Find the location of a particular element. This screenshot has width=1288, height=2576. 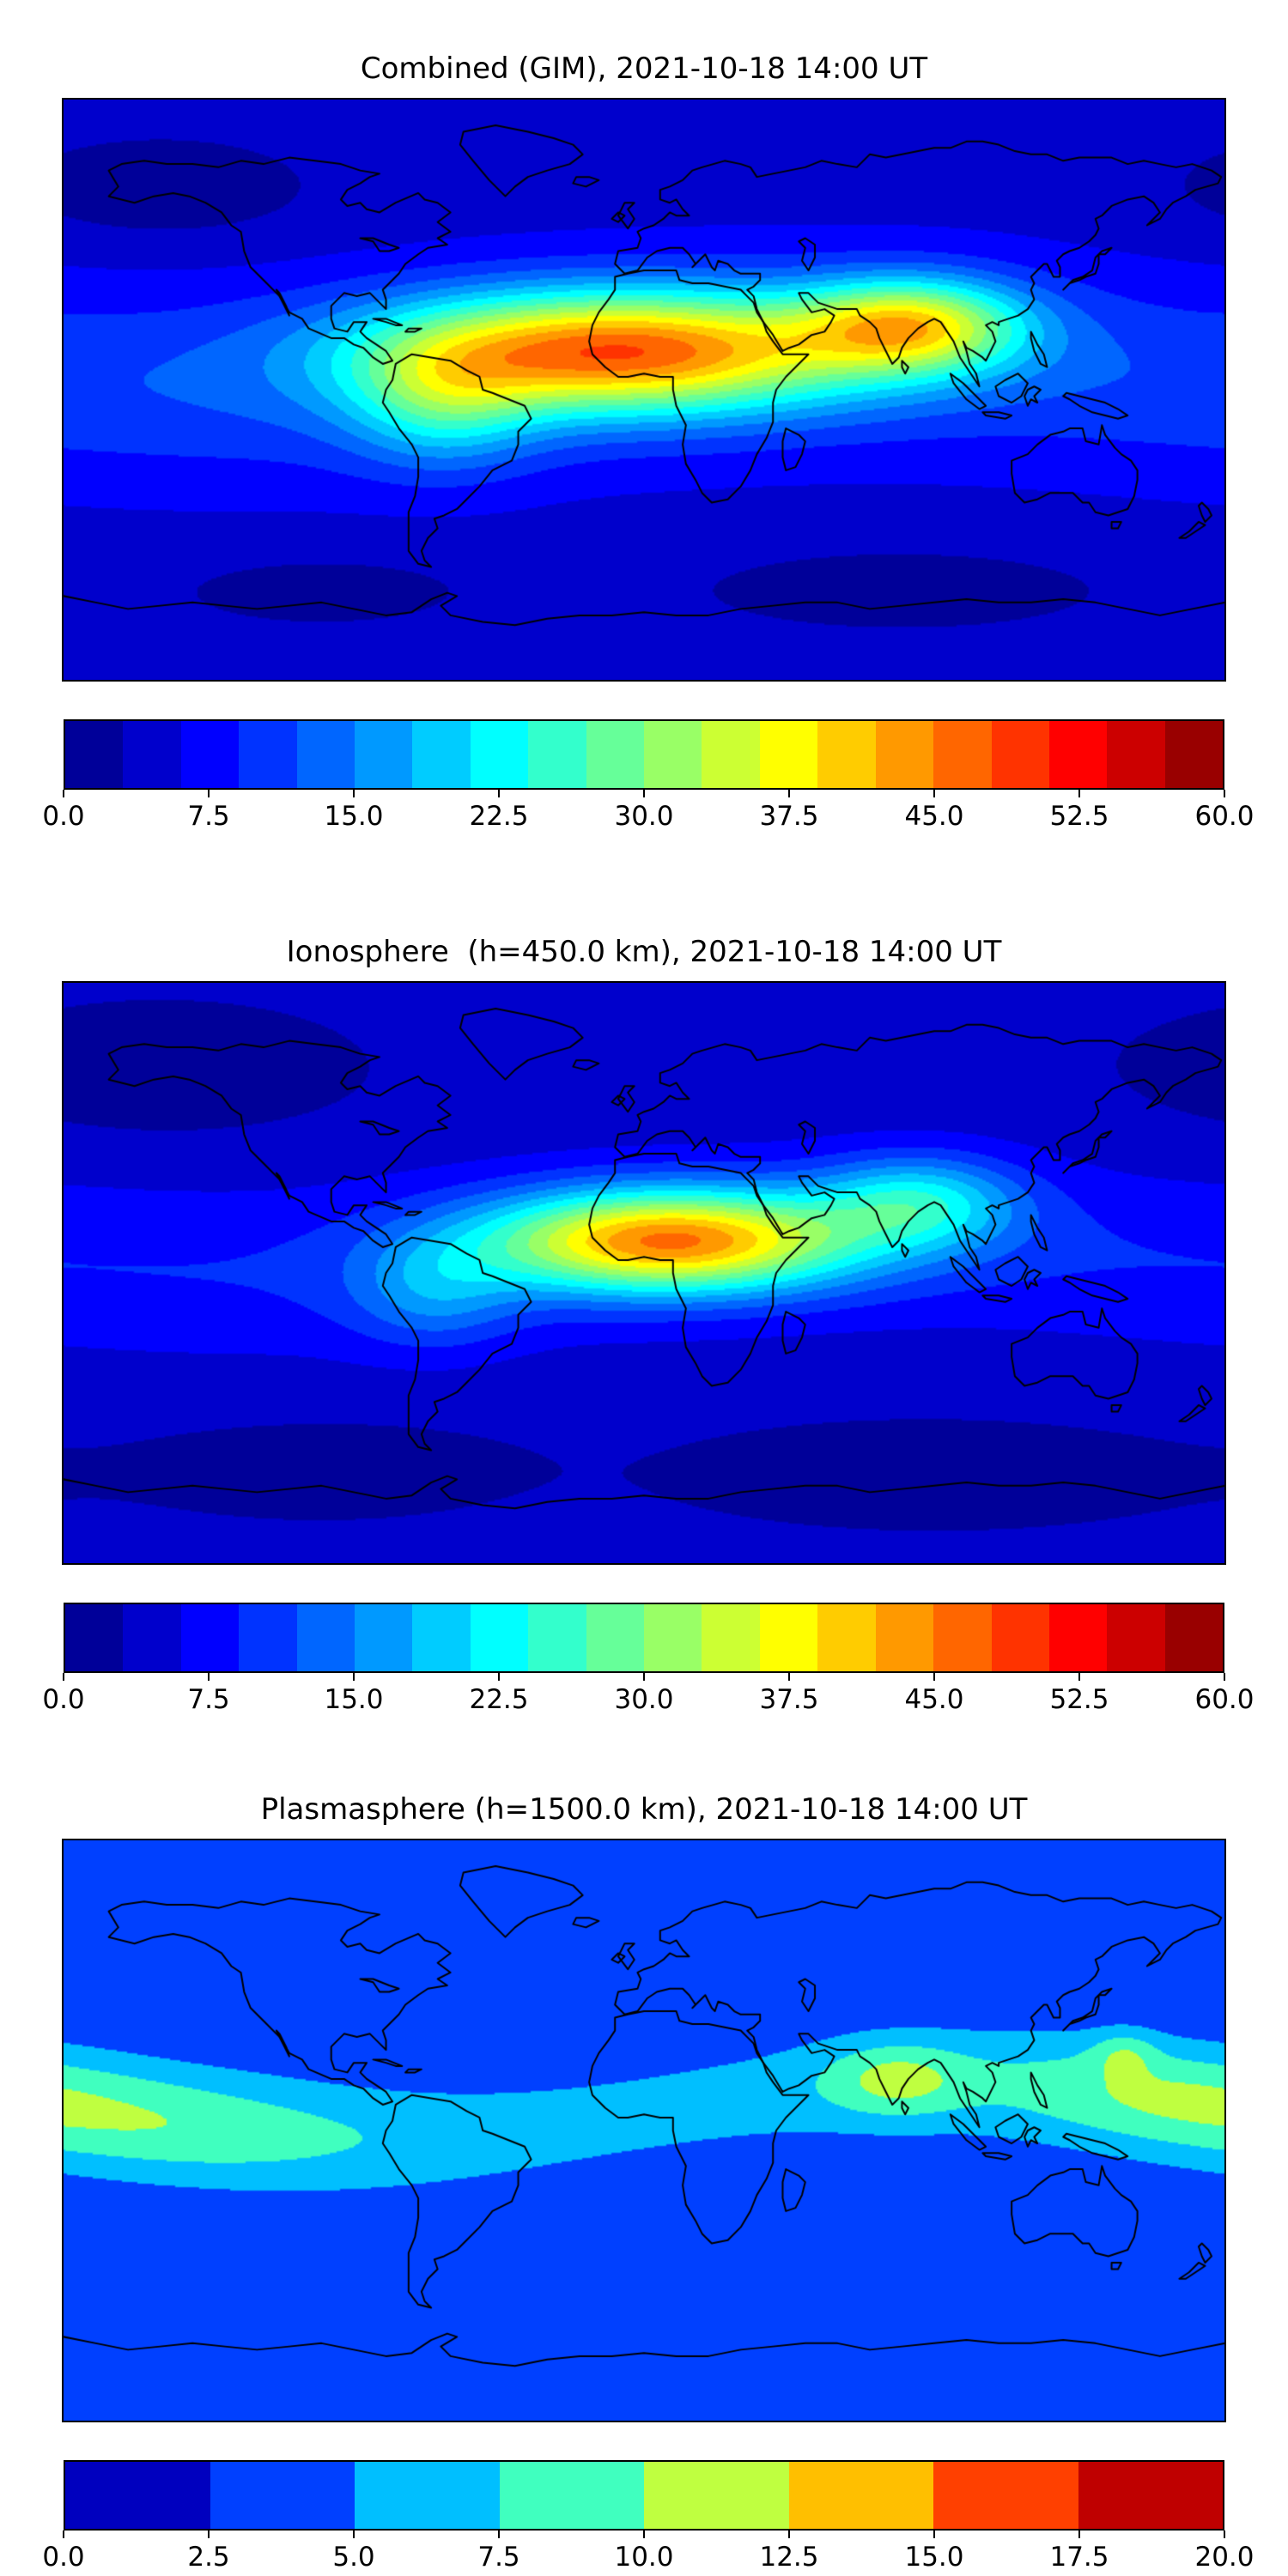

colorbar-block: 0.0 2.5 5.0 7.5 10.0 12.5 15.0 17.5 20.0 is located at coordinates (649, 2518).